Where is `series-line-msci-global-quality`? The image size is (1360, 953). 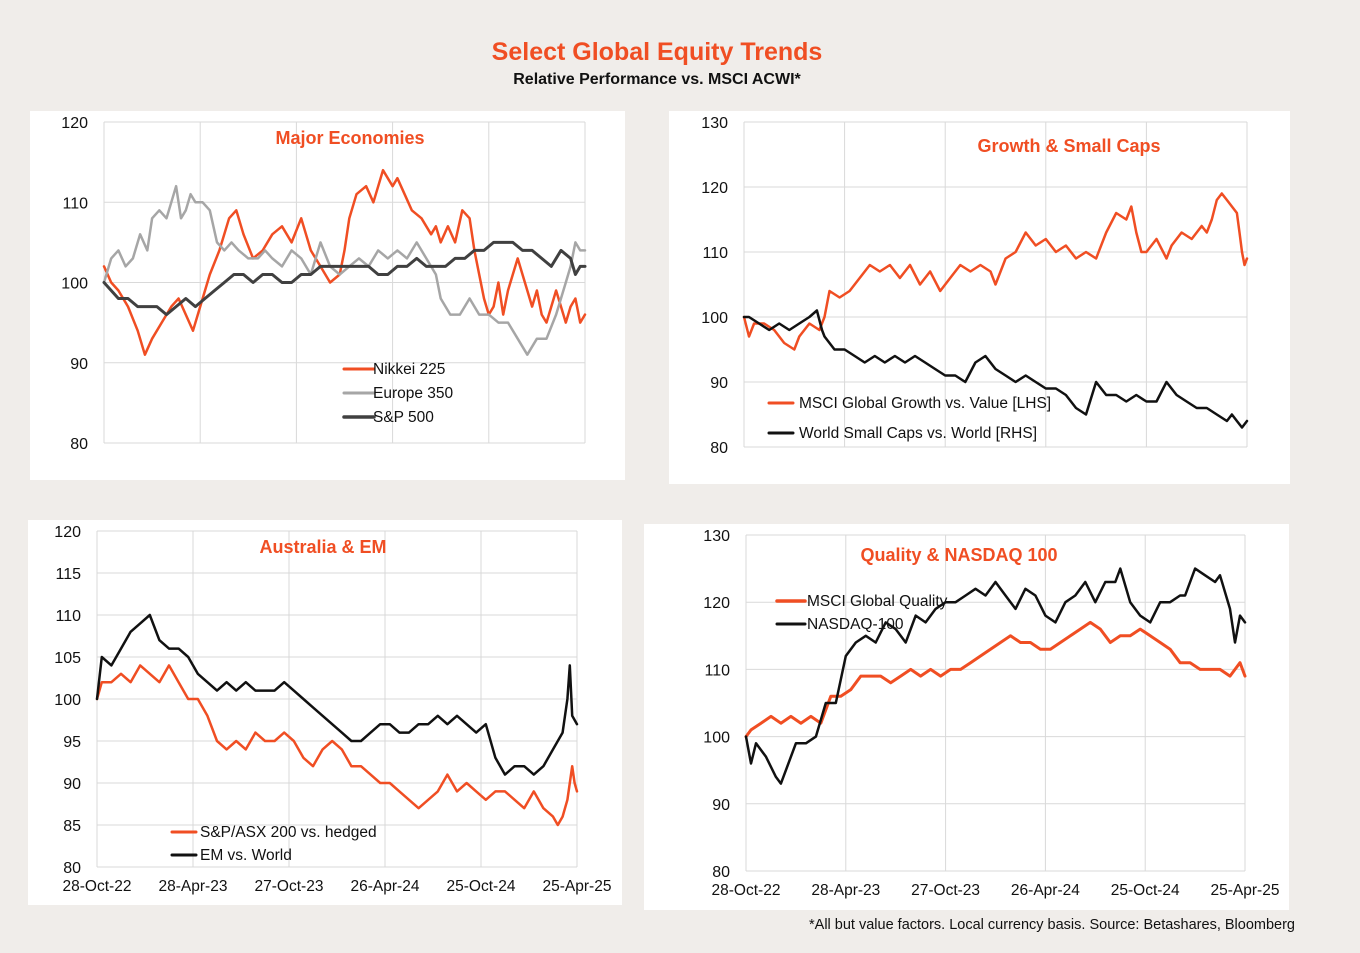
series-line-msci-global-quality is located at coordinates (995, 679).